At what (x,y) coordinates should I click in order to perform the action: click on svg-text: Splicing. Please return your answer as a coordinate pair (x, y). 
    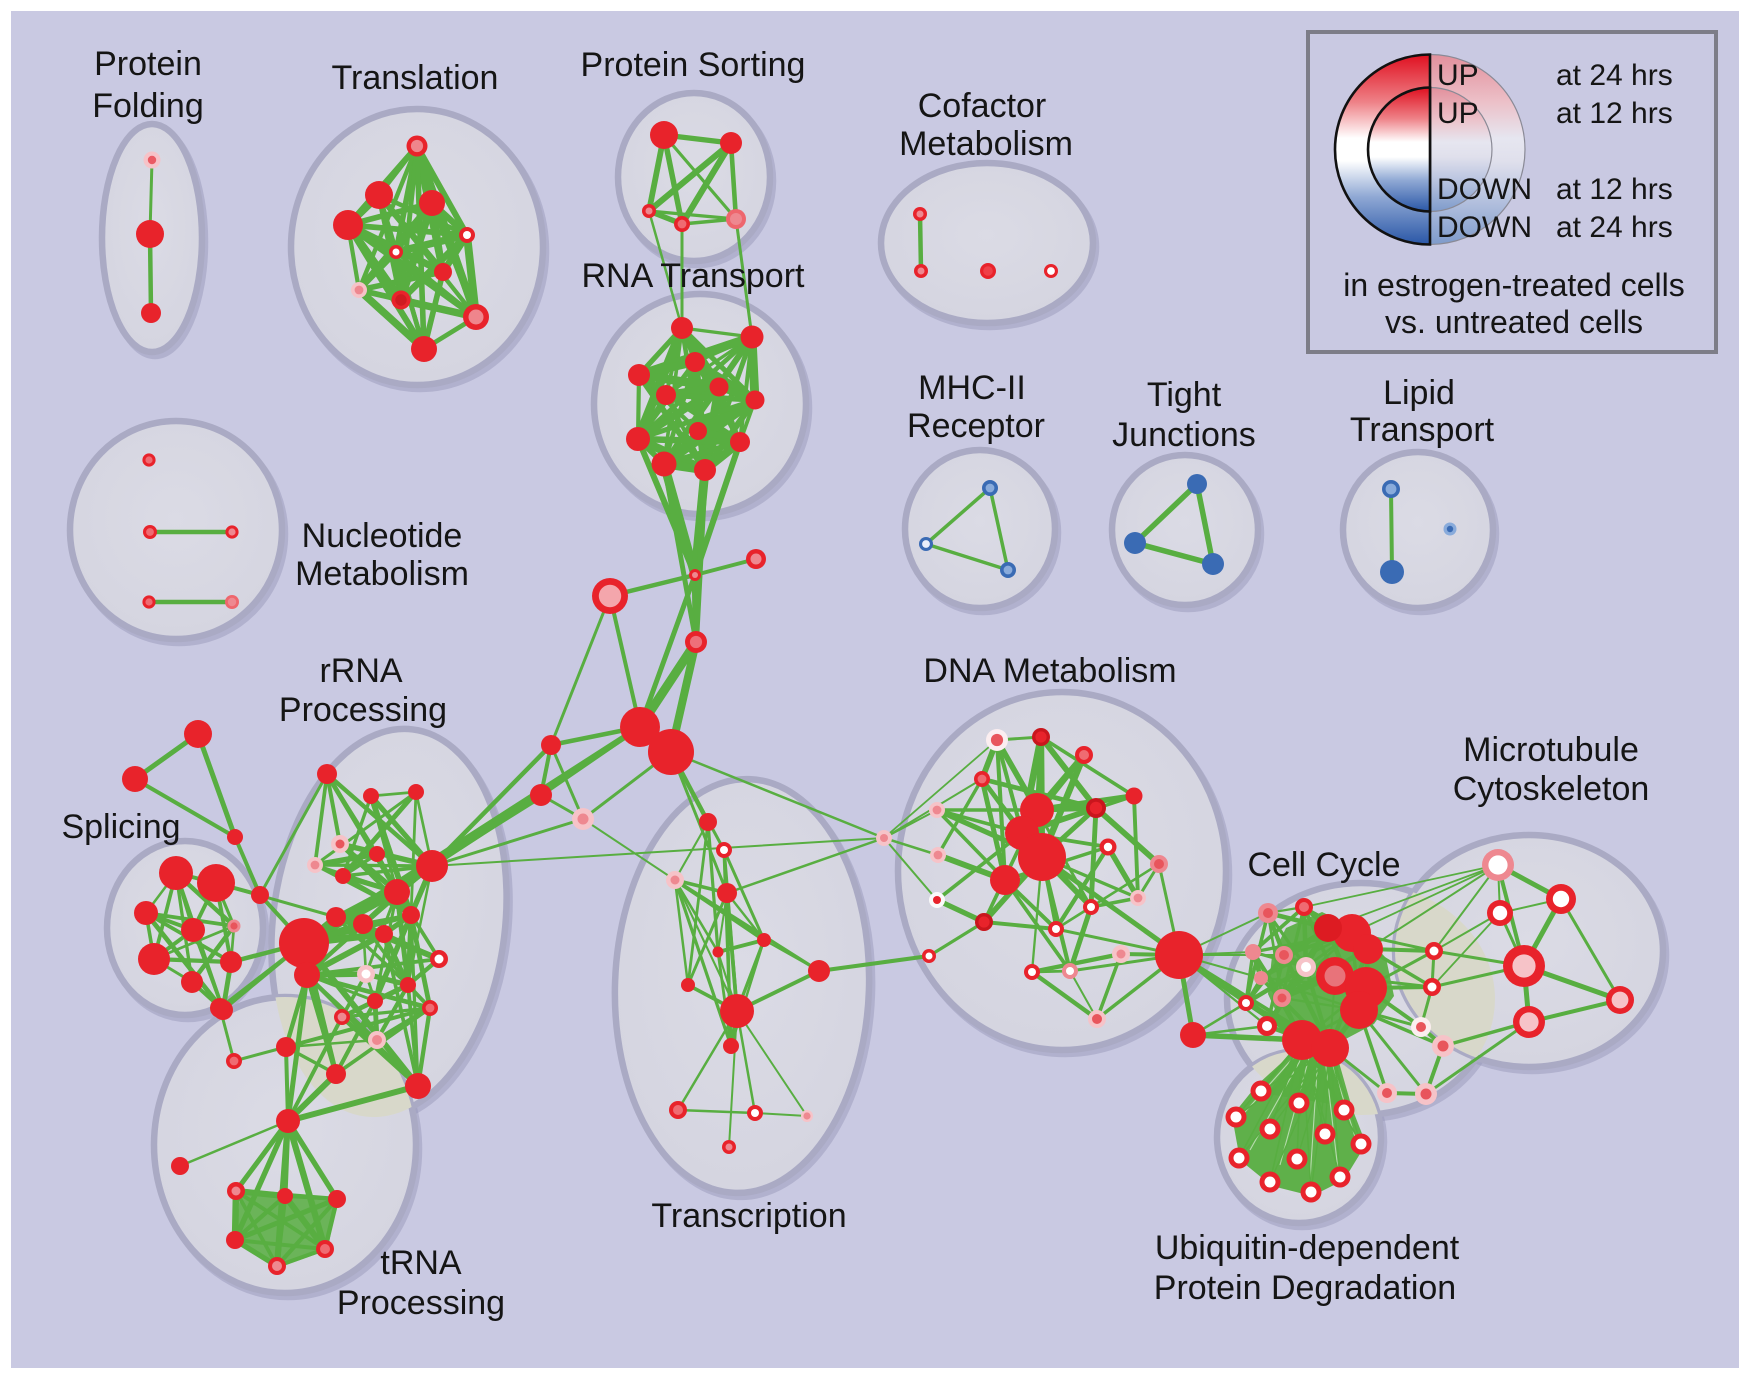
    Looking at the image, I should click on (120, 827).